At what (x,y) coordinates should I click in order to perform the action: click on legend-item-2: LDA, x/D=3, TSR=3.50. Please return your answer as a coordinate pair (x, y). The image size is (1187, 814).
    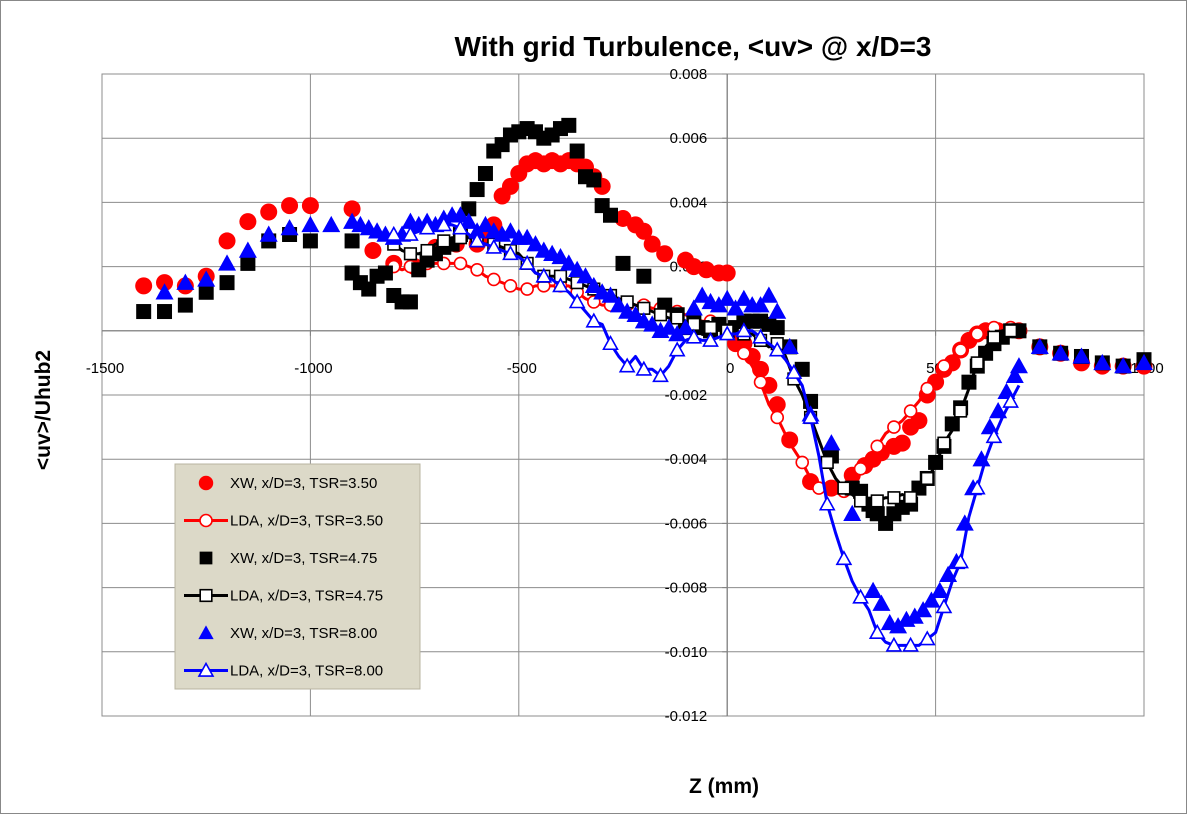
    Looking at the image, I should click on (283, 521).